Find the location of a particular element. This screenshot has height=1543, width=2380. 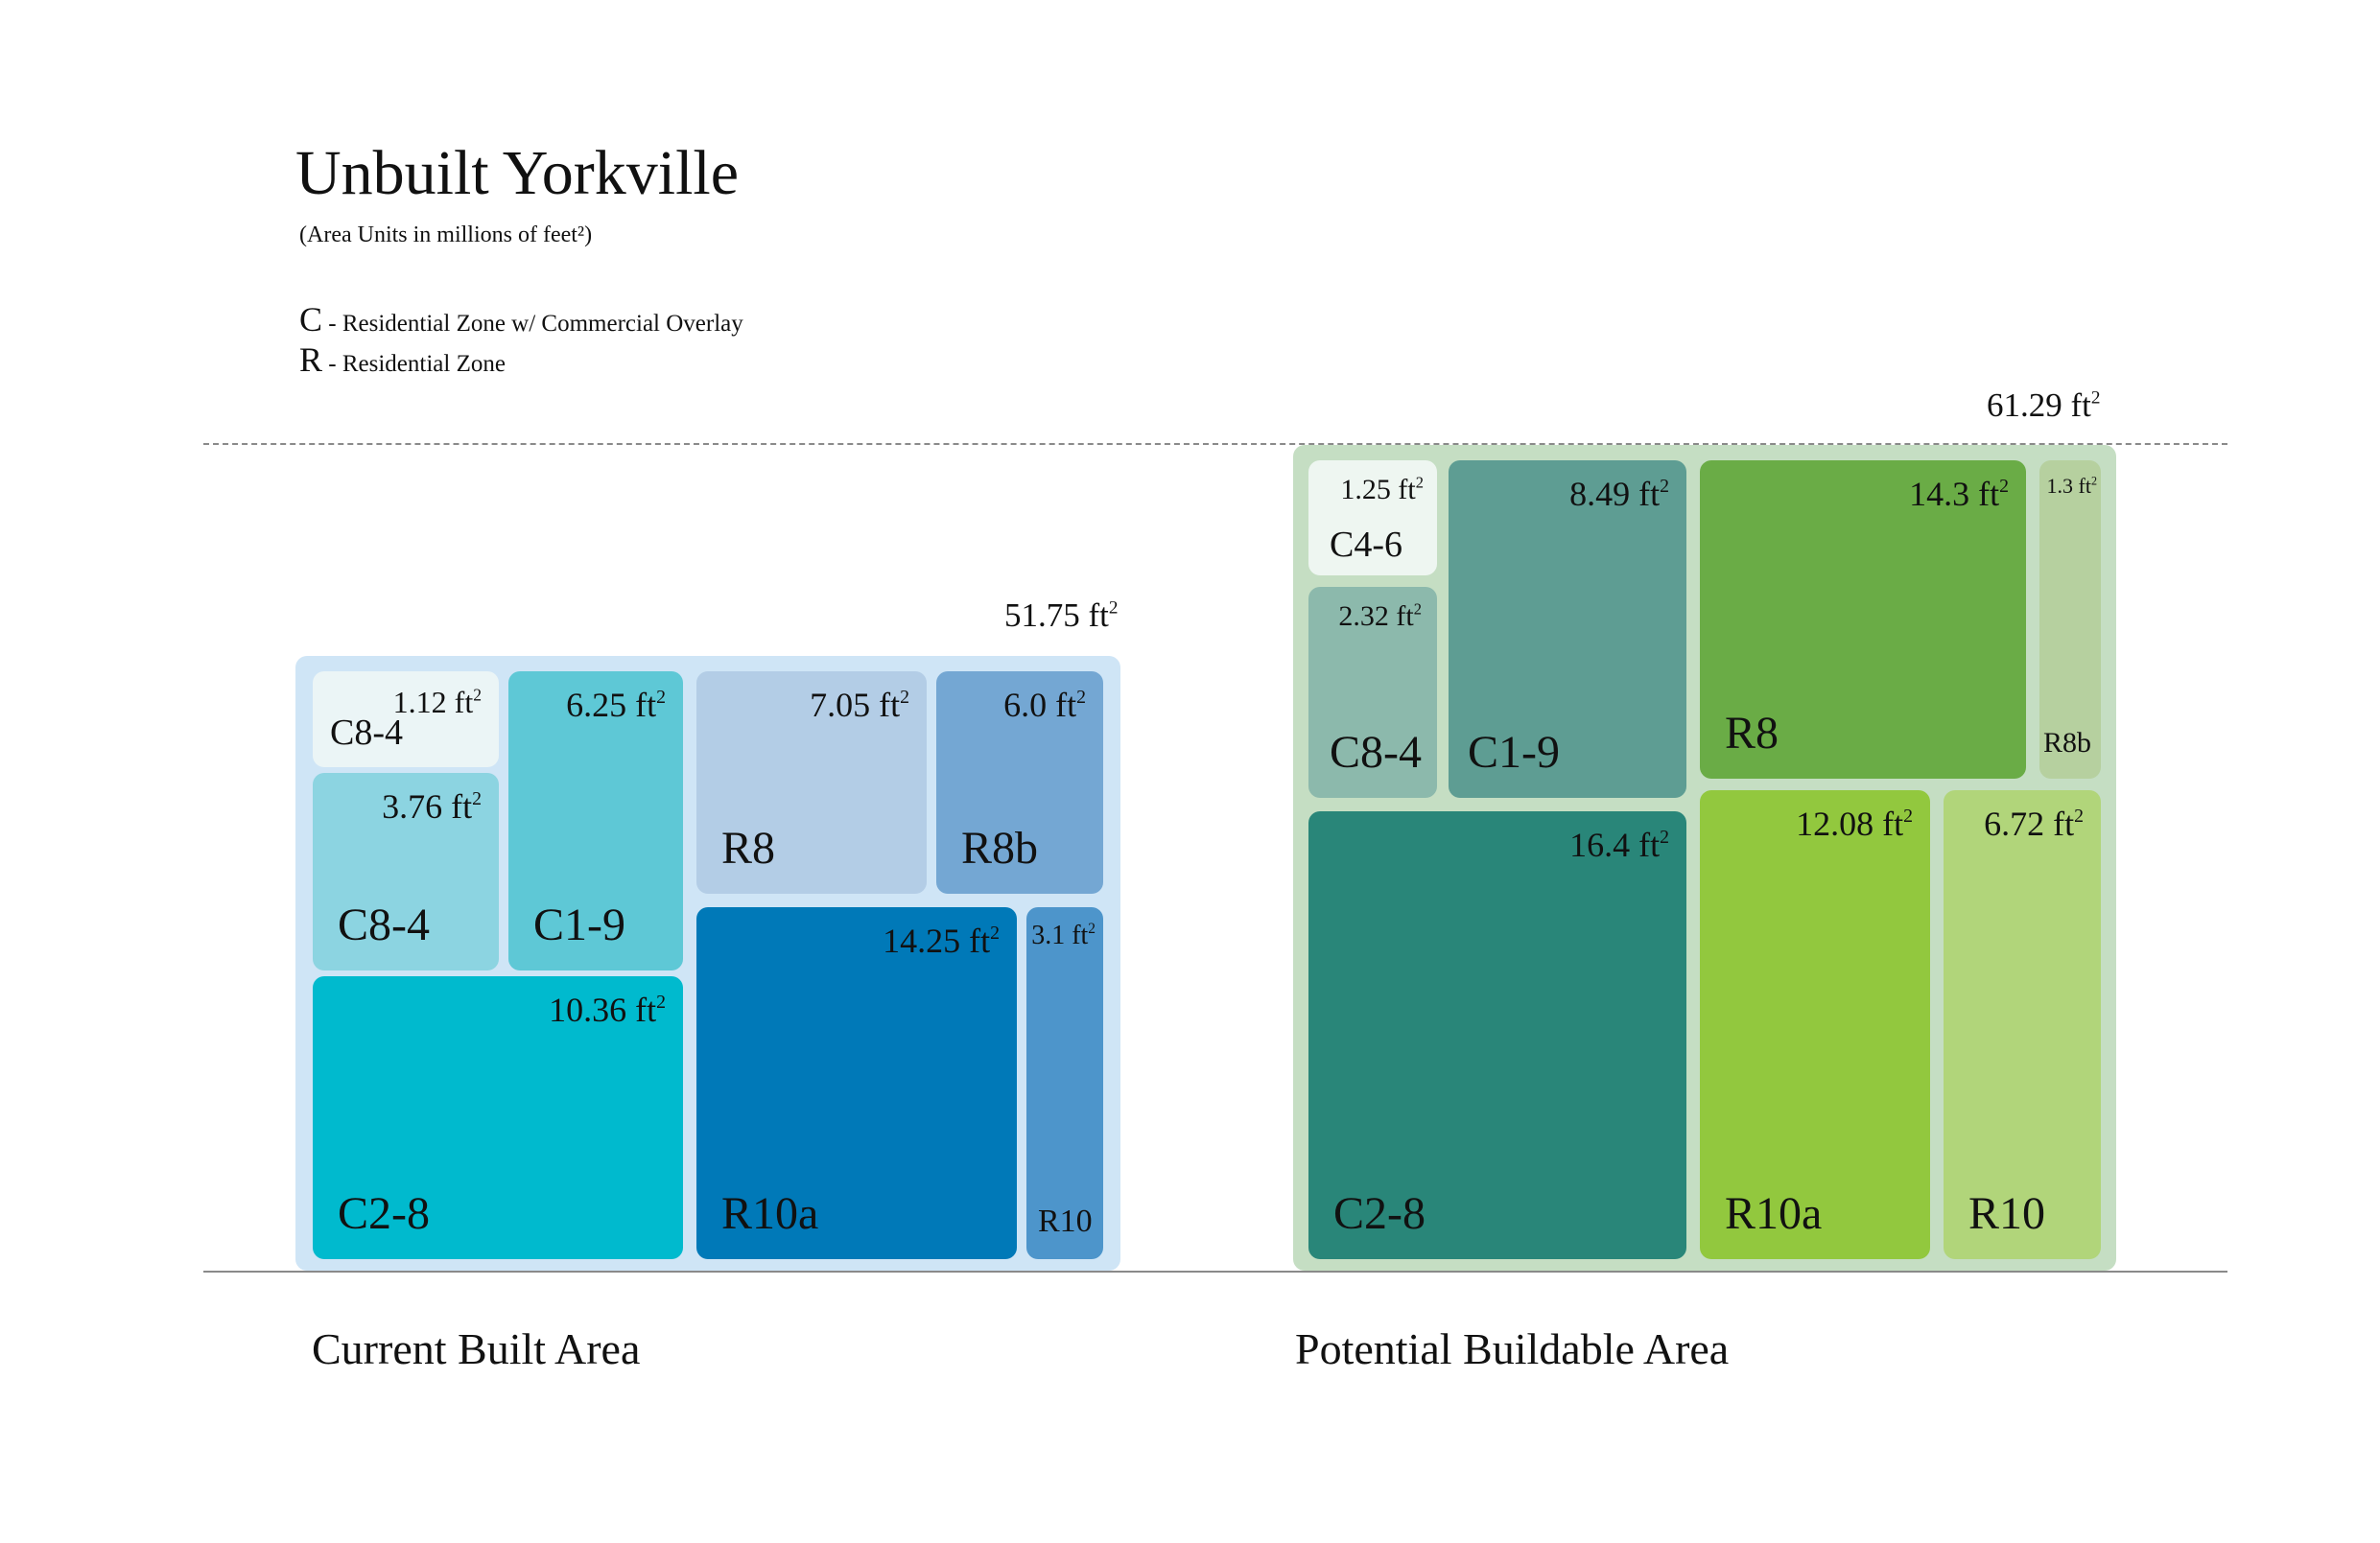

current-built-tile-r8-4-value-unit-exponent: 2 is located at coordinates (905, 698).